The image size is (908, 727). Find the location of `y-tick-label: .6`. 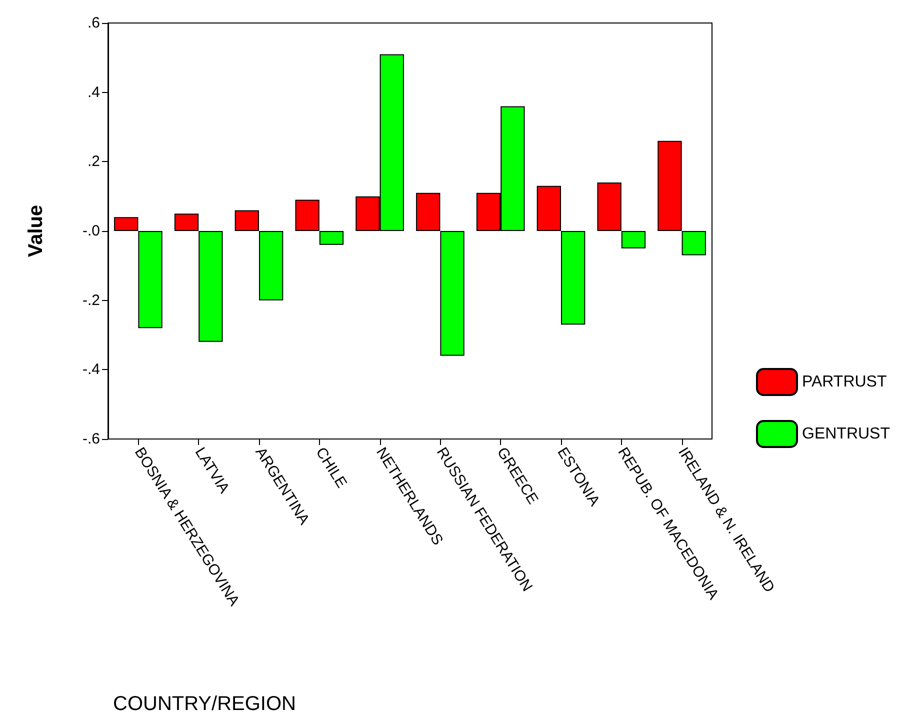

y-tick-label: .6 is located at coordinates (93, 23).